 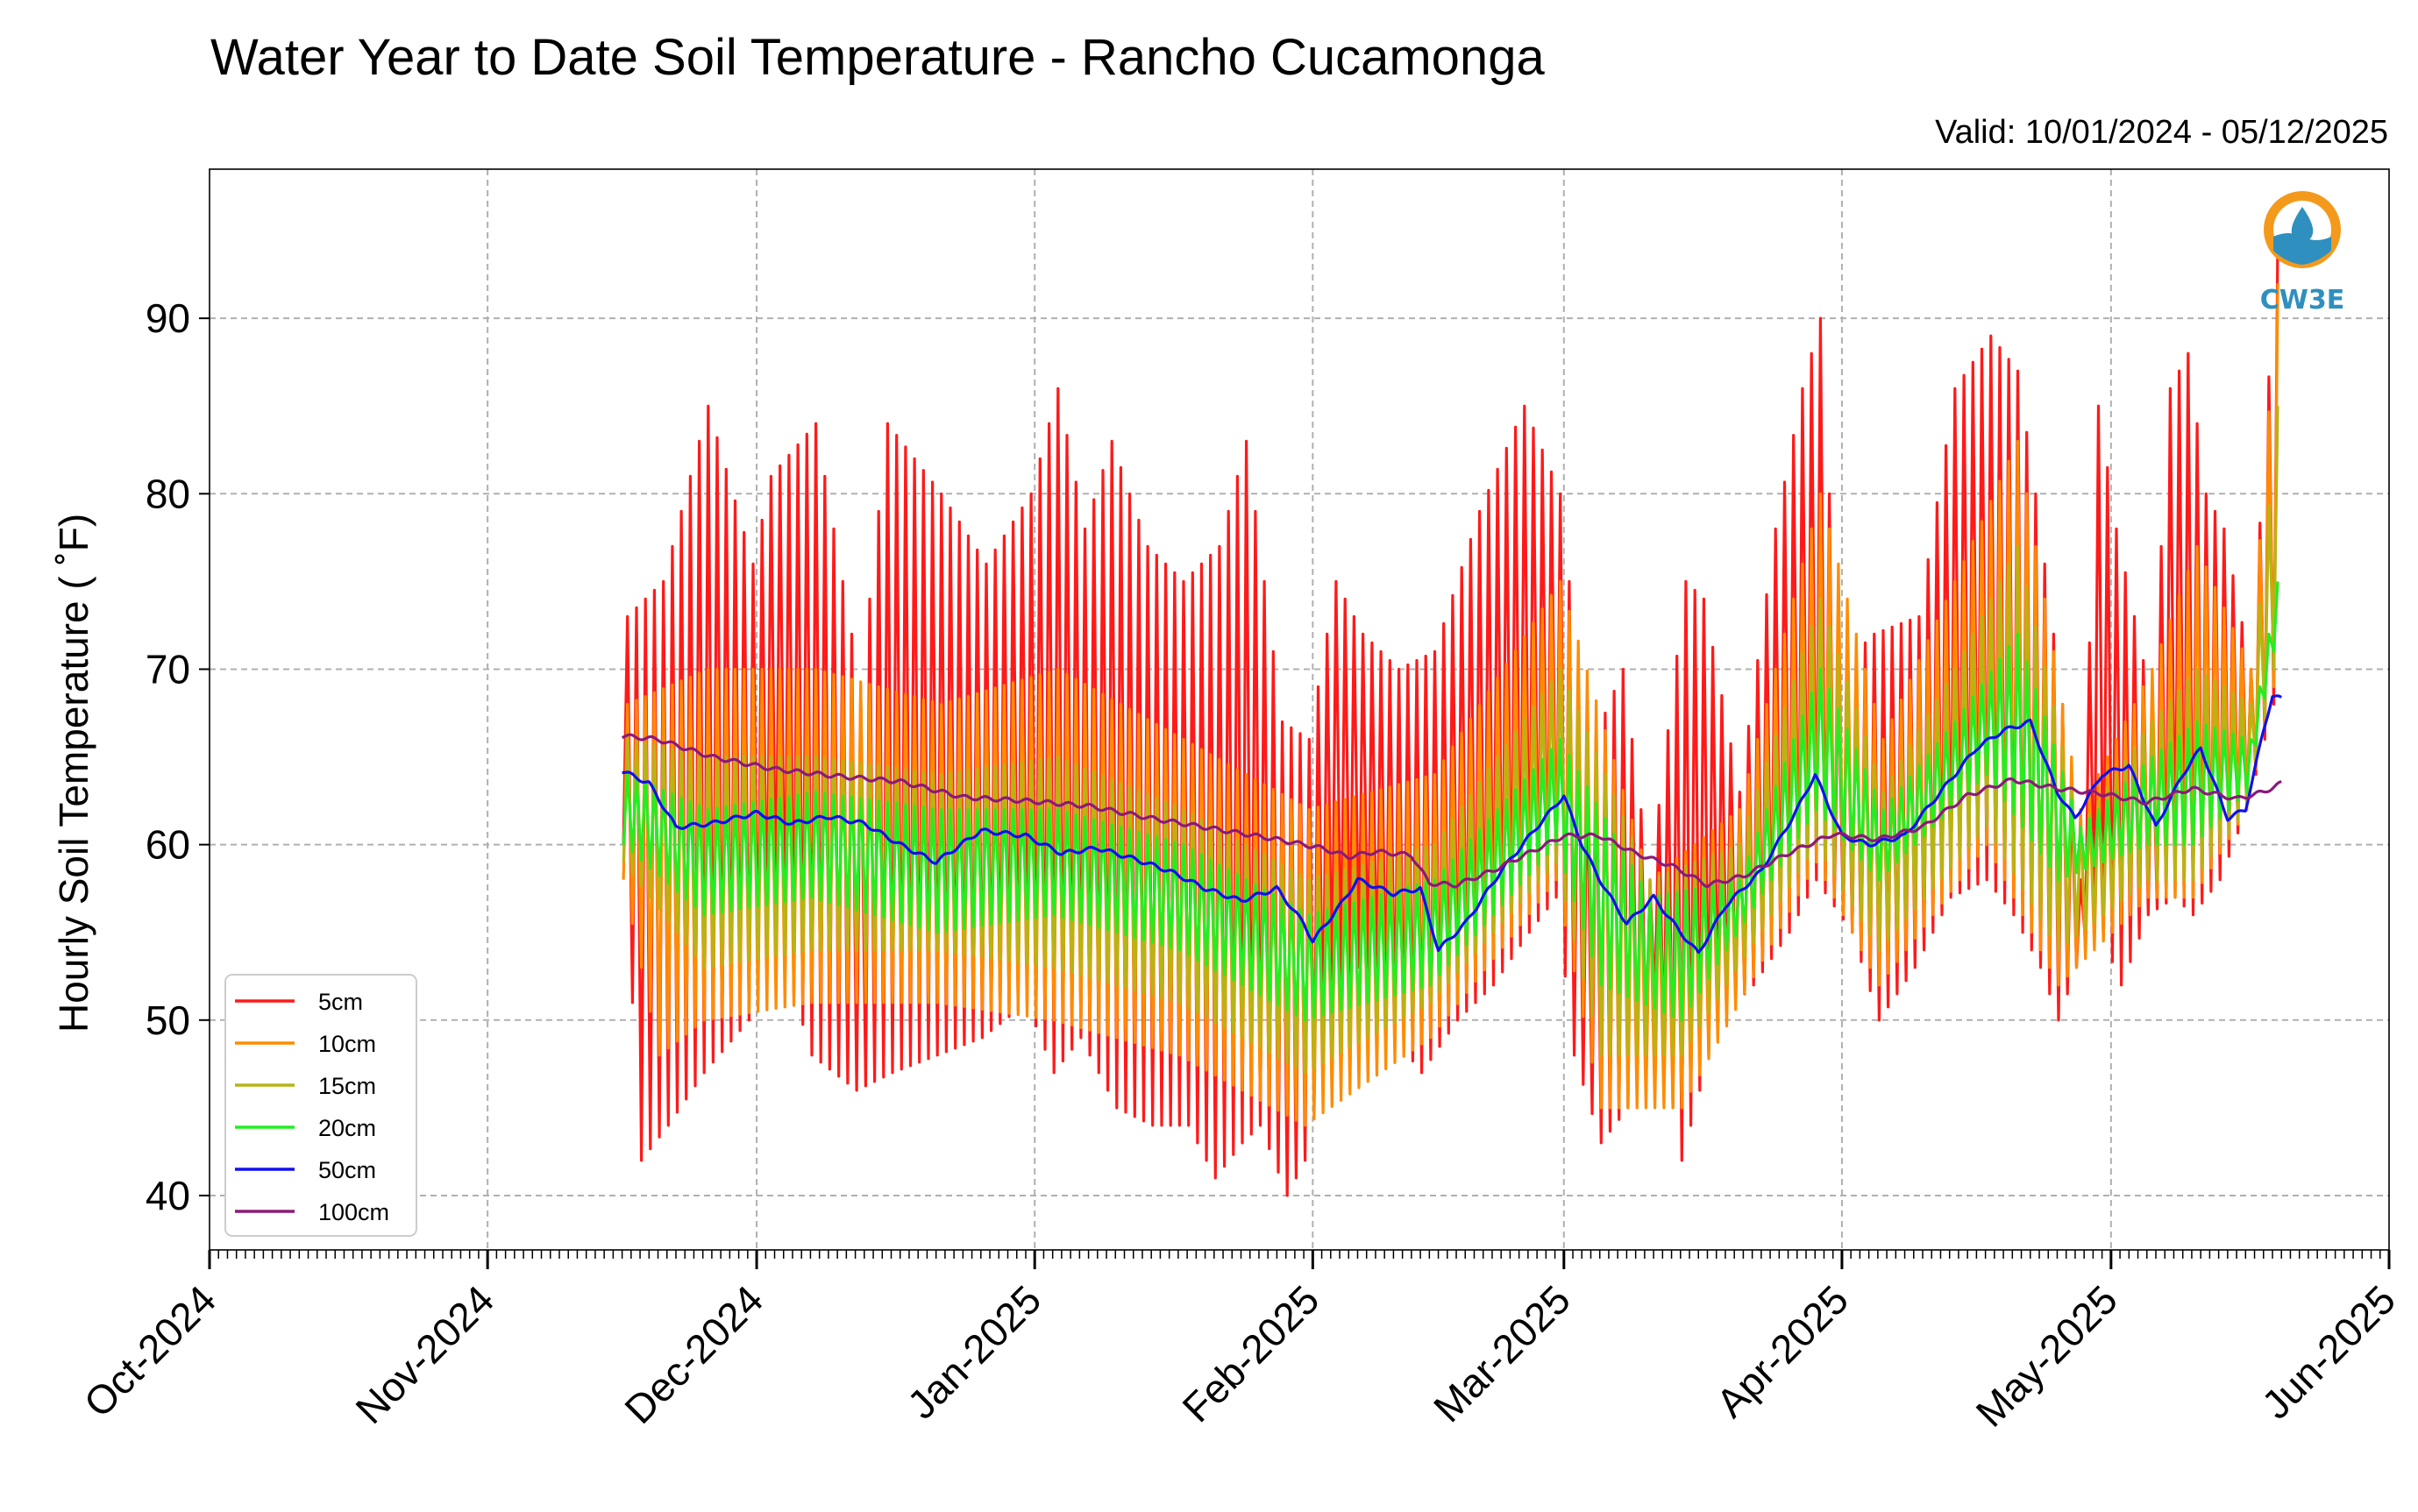 What do you see at coordinates (2161, 132) in the screenshot?
I see `chart-subtitle: Valid: 10/01/2024 - 05/12/2025` at bounding box center [2161, 132].